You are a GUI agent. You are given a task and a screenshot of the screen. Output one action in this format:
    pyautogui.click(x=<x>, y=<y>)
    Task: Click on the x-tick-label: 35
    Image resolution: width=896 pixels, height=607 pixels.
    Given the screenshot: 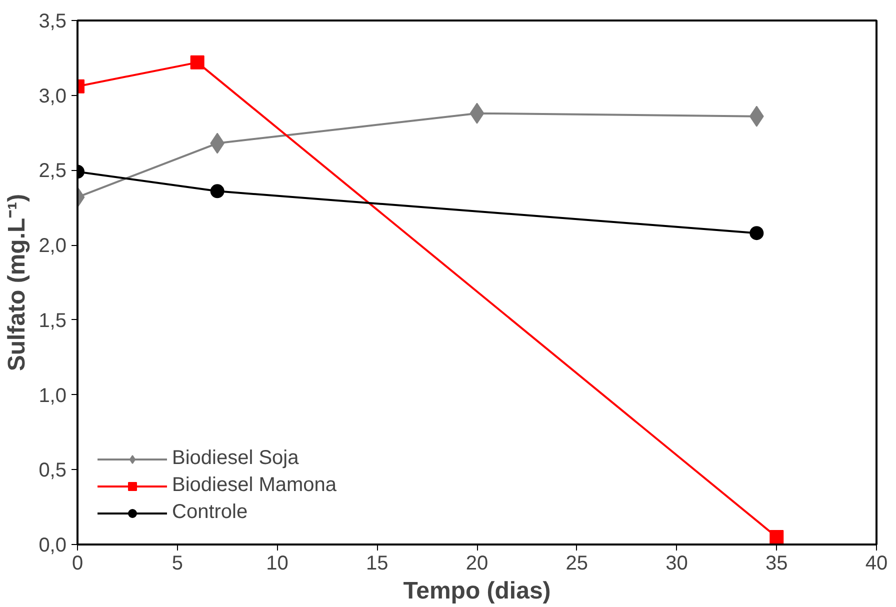 What is the action you would take?
    pyautogui.click(x=777, y=563)
    